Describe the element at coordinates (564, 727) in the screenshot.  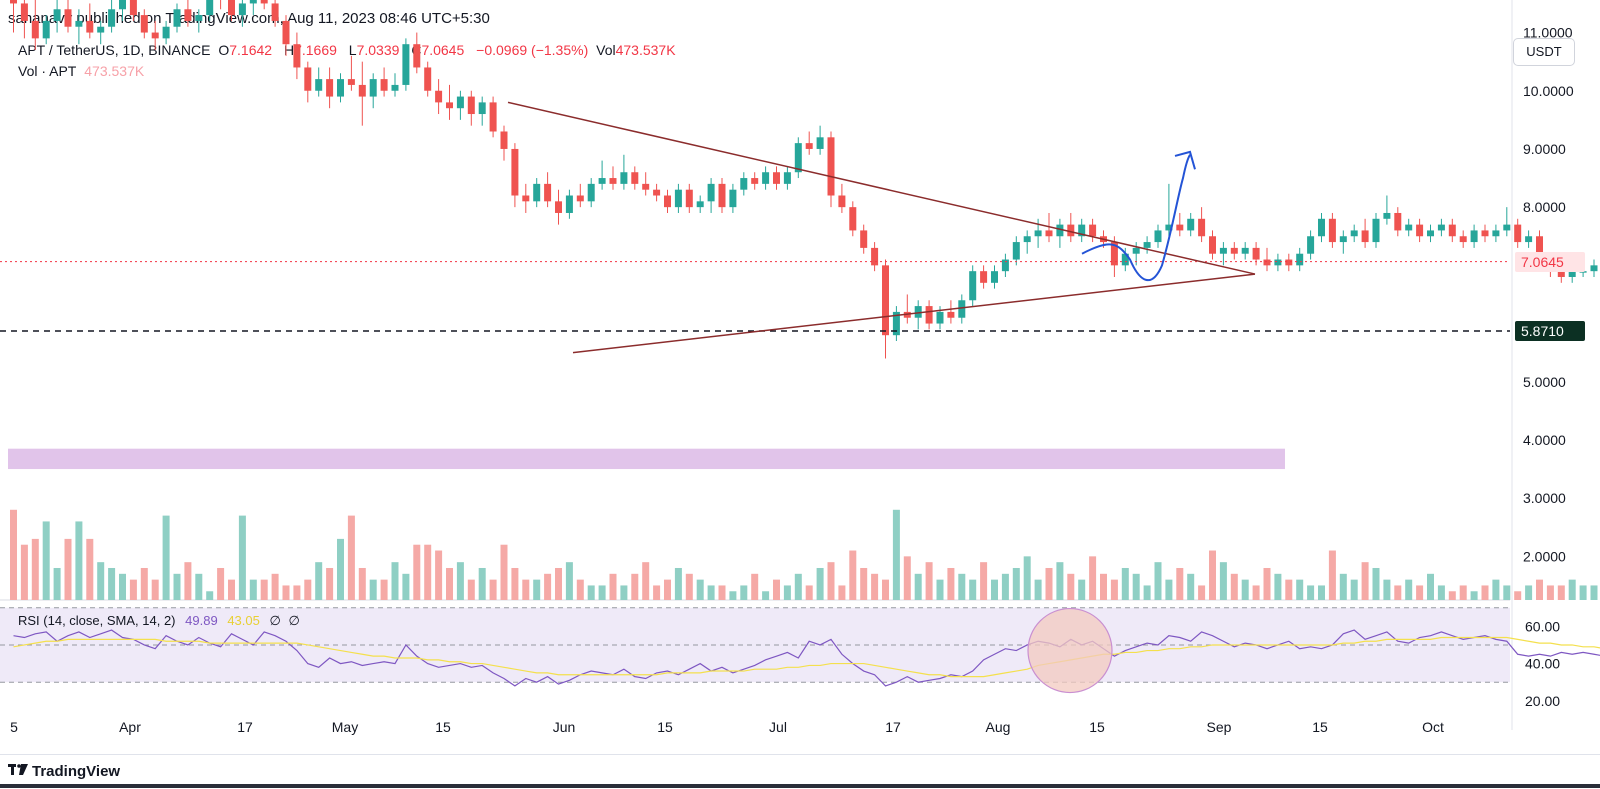
I see `x-tick-label: Jun` at that location.